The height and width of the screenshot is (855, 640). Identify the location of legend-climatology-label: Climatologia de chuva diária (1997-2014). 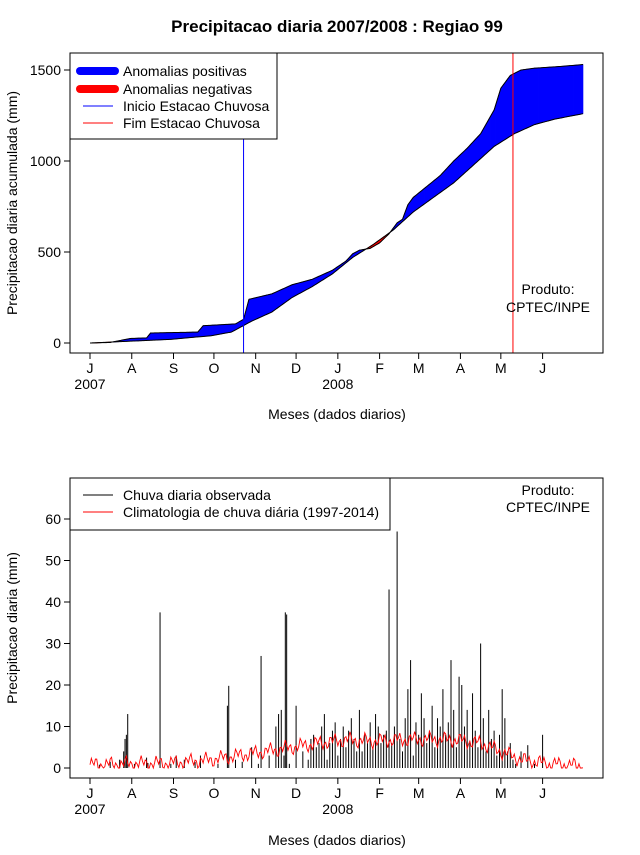
(251, 512).